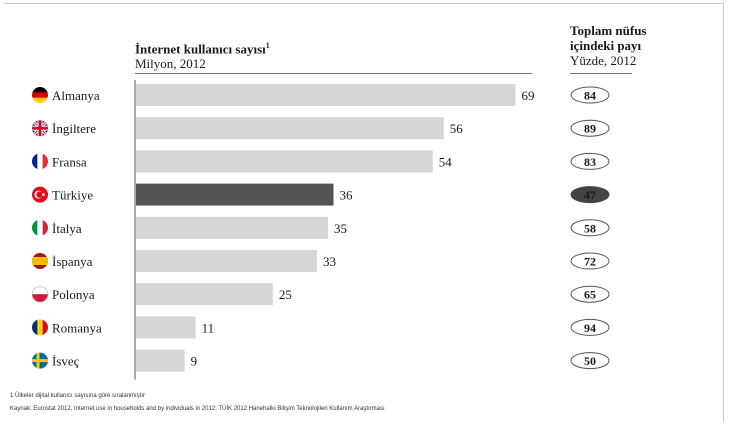 Image resolution: width=729 pixels, height=425 pixels. What do you see at coordinates (160, 360) in the screenshot?
I see `bar-isvec` at bounding box center [160, 360].